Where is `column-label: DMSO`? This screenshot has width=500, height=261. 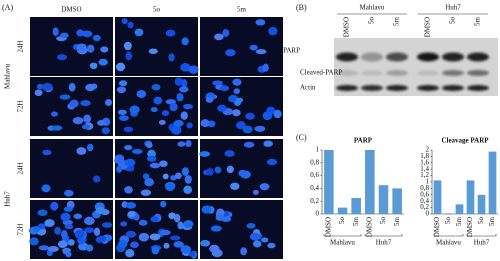 column-label: DMSO is located at coordinates (71, 10).